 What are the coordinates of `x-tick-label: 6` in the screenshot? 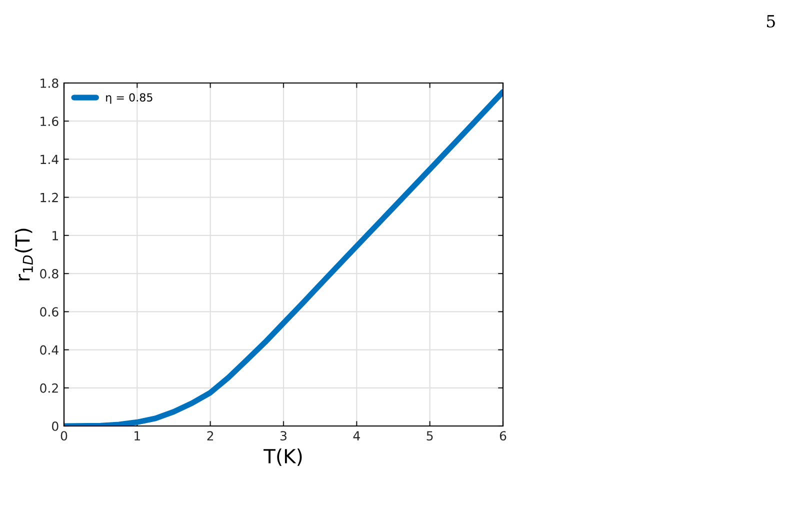 It's located at (503, 436).